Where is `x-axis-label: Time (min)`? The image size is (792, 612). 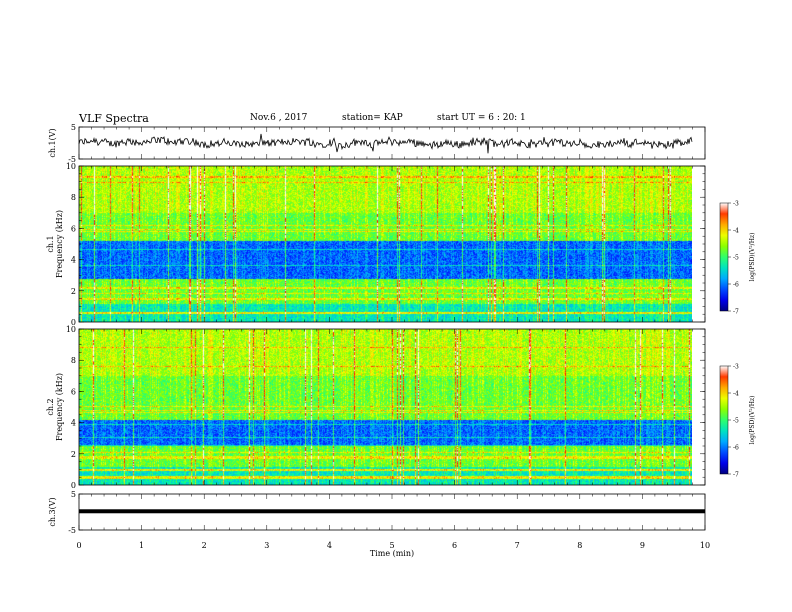 x-axis-label: Time (min) is located at coordinates (392, 553).